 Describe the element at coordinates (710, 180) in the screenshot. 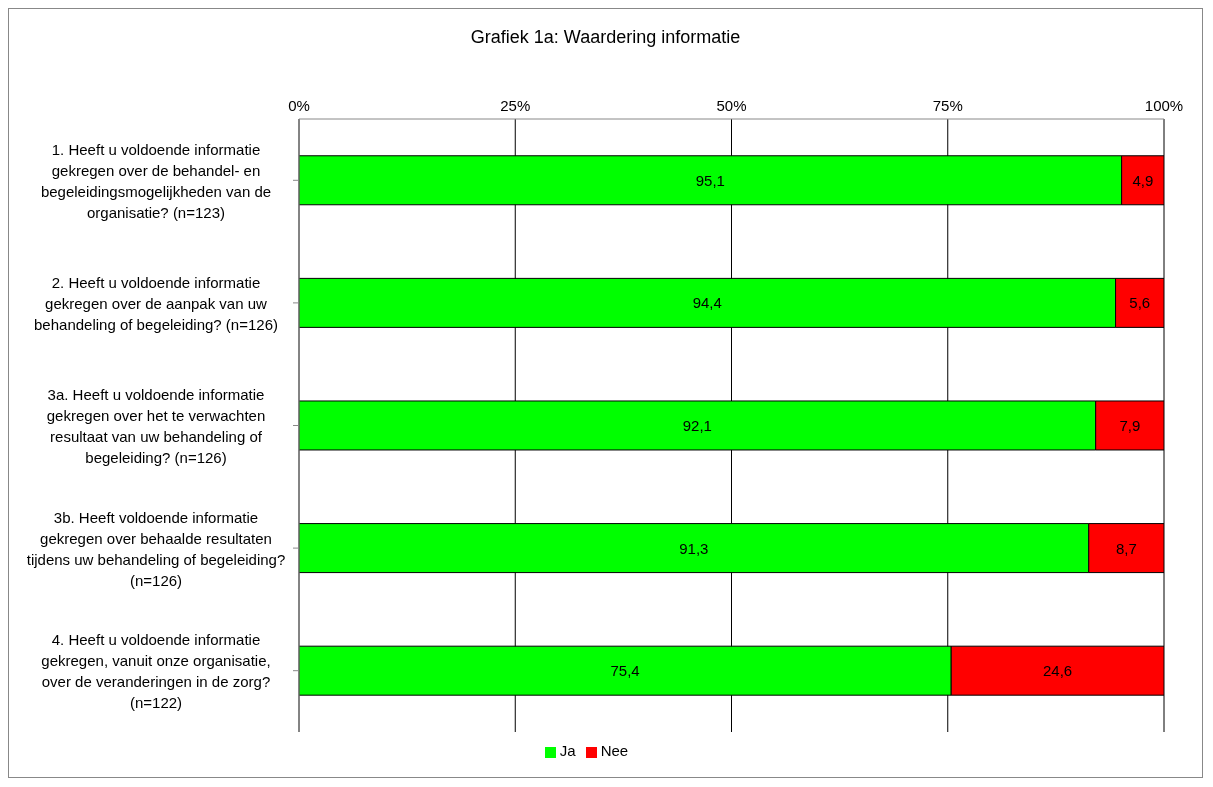

I see `data-label: 95,1` at that location.